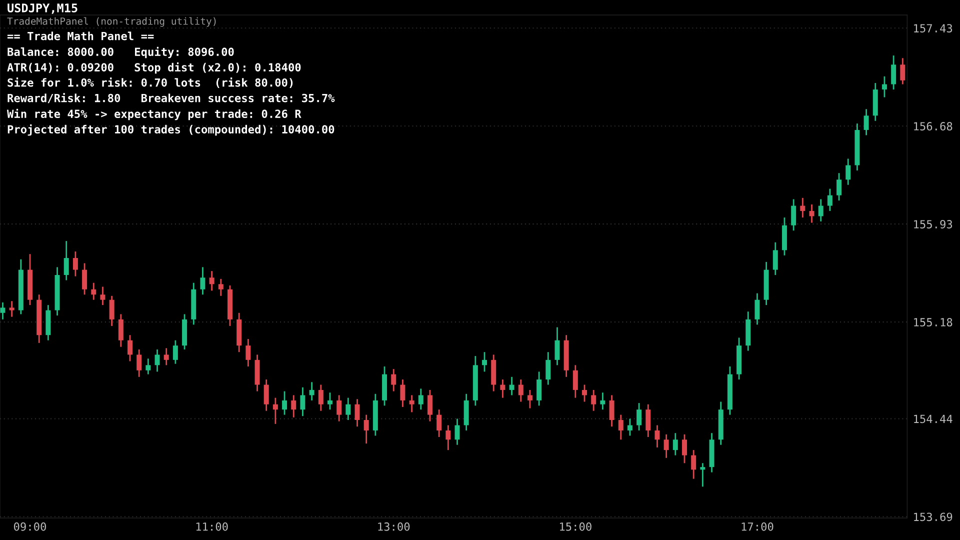  I want to click on annotation: Size for 1.0% risk: 0.70 lots (risk 80.00), so click(150, 83).